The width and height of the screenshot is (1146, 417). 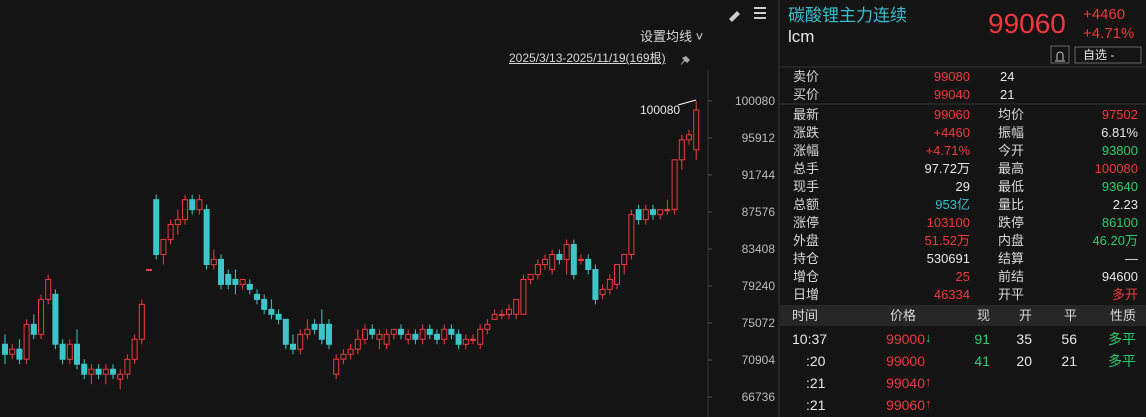 I want to click on stat-label: 最新, so click(x=806, y=114).